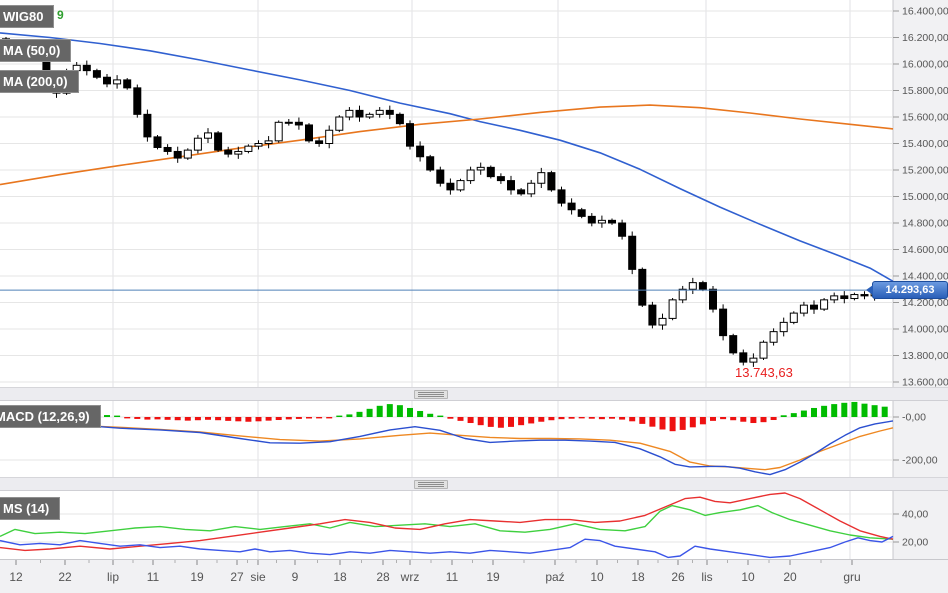 Image resolution: width=948 pixels, height=593 pixels. Describe the element at coordinates (925, 38) in the screenshot. I see `axis-tick-label: 16.200,00` at that location.